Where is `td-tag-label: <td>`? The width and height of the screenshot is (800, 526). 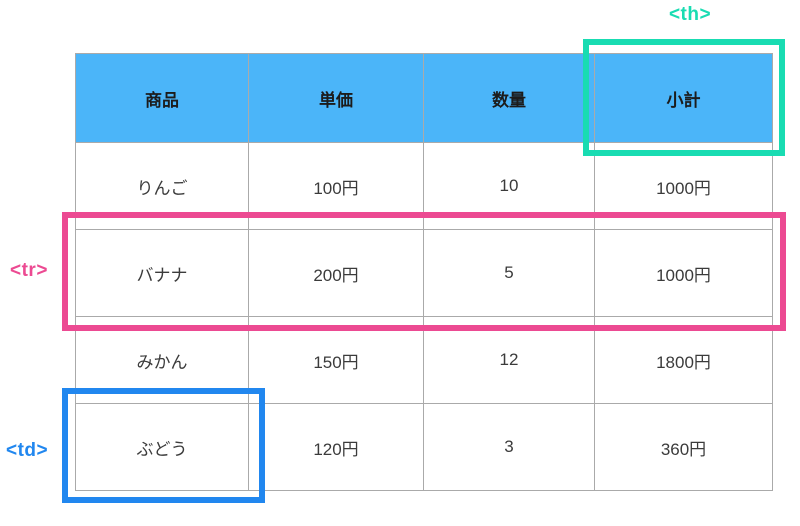 td-tag-label: <td> is located at coordinates (27, 450).